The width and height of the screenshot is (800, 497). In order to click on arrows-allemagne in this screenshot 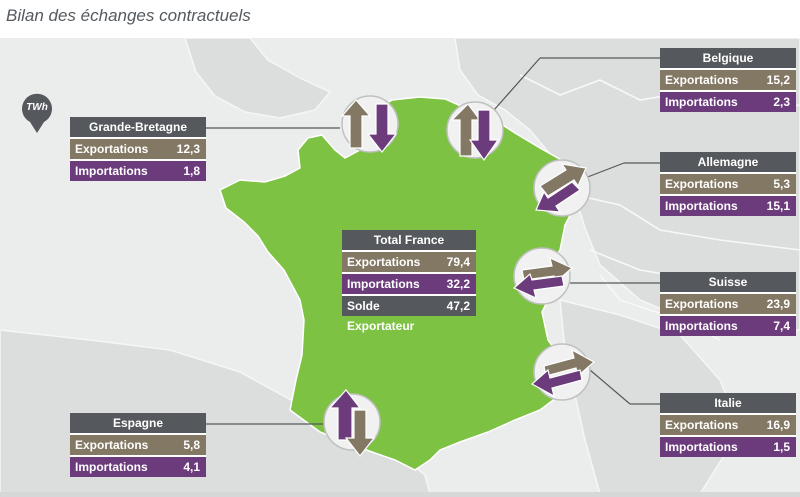, I will do `click(562, 188)`.